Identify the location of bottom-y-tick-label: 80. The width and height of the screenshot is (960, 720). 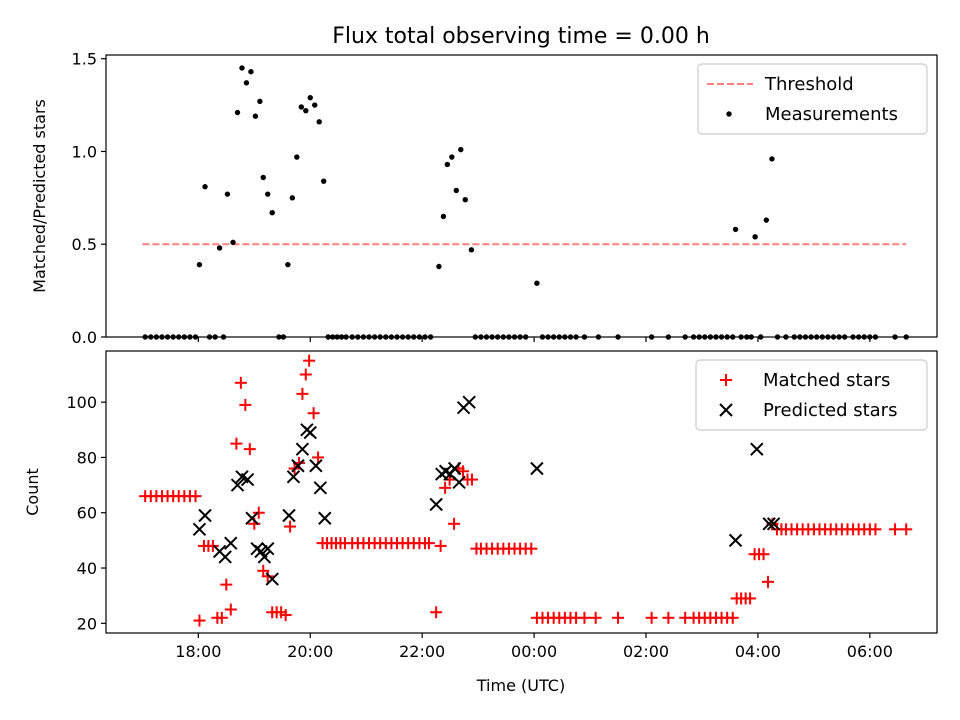
(87, 457).